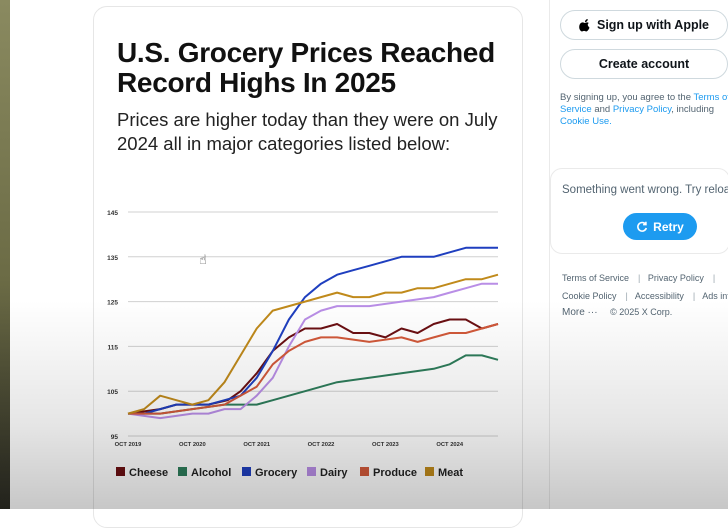  What do you see at coordinates (584, 24) in the screenshot?
I see `apple-icon` at bounding box center [584, 24].